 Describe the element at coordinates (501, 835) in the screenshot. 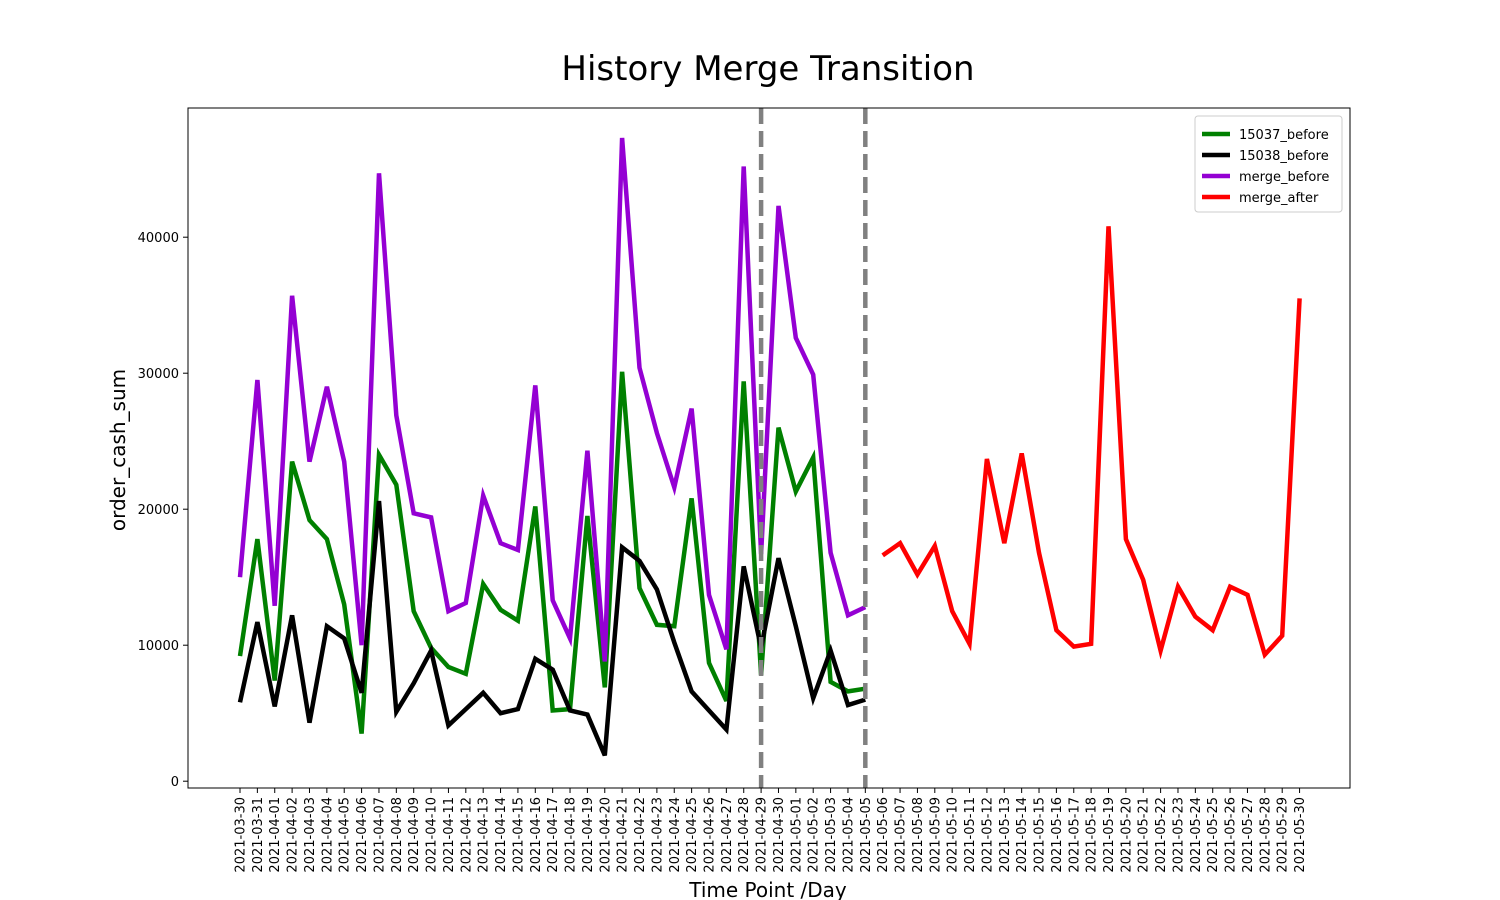

I see `x-tick-label: 2021-04-14` at that location.